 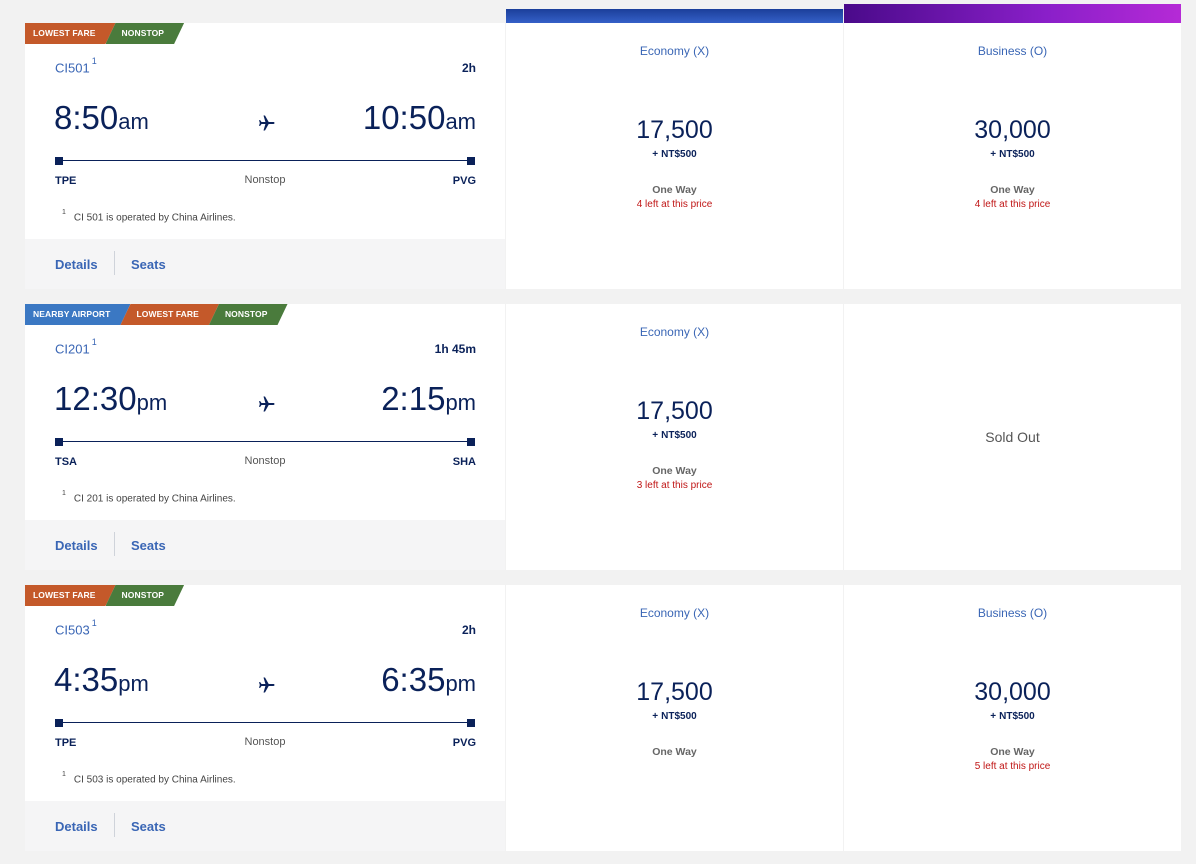 I want to click on arrival-time: 10:50am, so click(x=419, y=118).